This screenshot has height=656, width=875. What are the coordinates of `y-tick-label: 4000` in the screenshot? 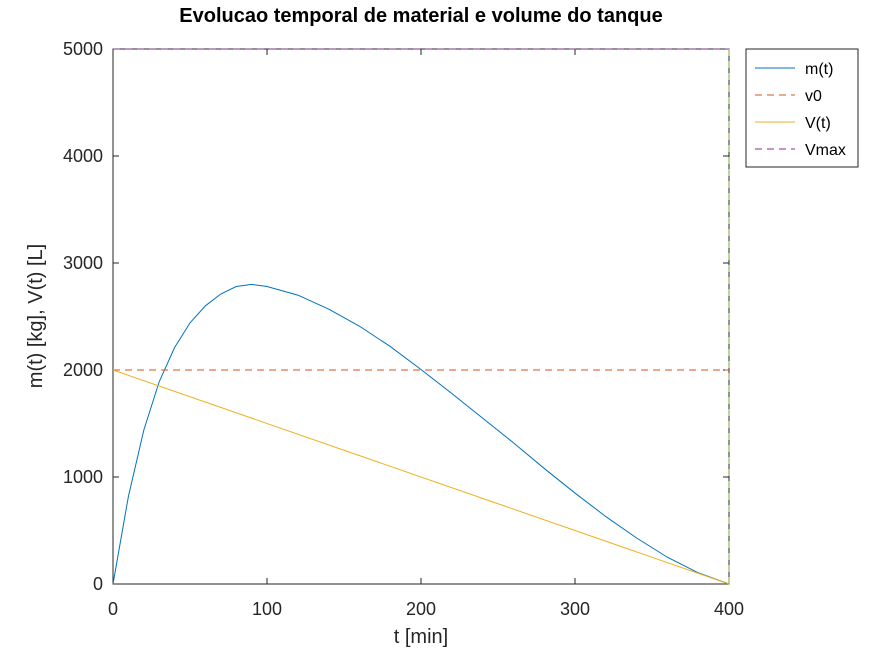 It's located at (83, 156).